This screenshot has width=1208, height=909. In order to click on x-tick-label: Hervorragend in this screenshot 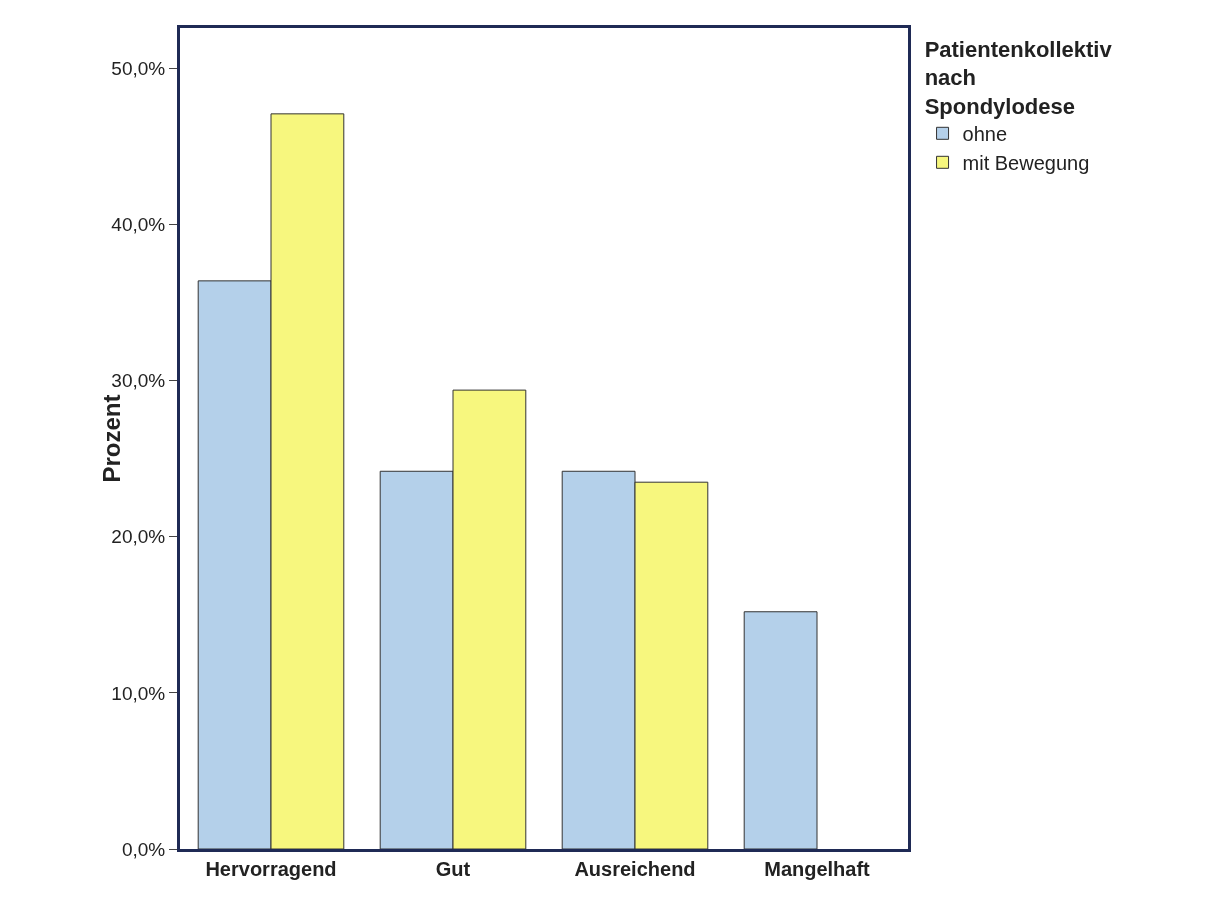, I will do `click(271, 869)`.